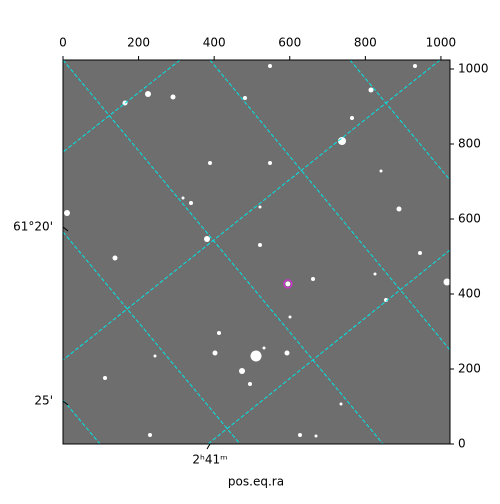 This screenshot has width=500, height=504. What do you see at coordinates (138, 43) in the screenshot?
I see `x-tick-label: 200` at bounding box center [138, 43].